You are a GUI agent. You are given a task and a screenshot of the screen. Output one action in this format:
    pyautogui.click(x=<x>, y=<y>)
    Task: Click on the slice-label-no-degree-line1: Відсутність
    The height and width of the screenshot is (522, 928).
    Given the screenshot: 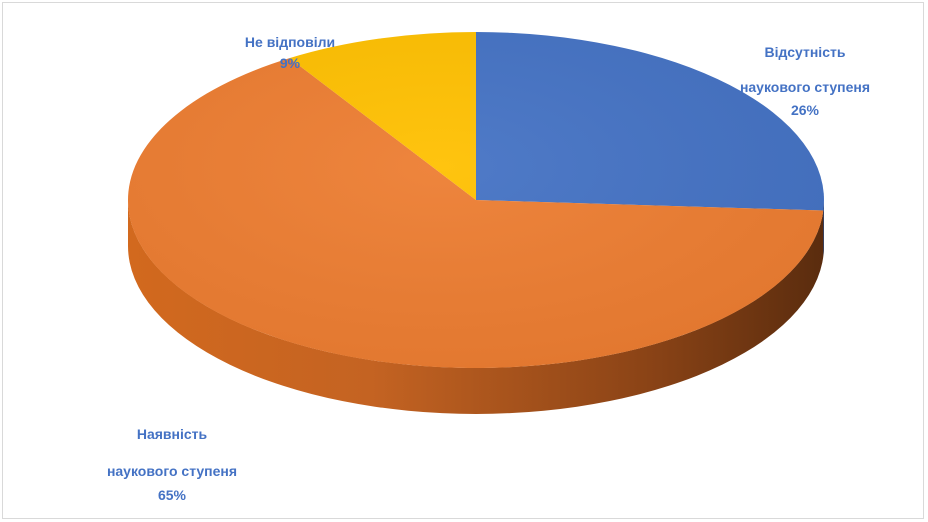 What is the action you would take?
    pyautogui.click(x=805, y=52)
    